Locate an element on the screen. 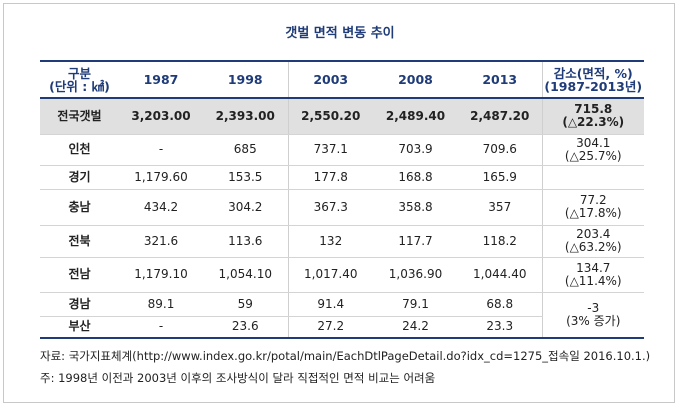 The width and height of the screenshot is (680, 408). value-1998: 23.6 is located at coordinates (246, 327).